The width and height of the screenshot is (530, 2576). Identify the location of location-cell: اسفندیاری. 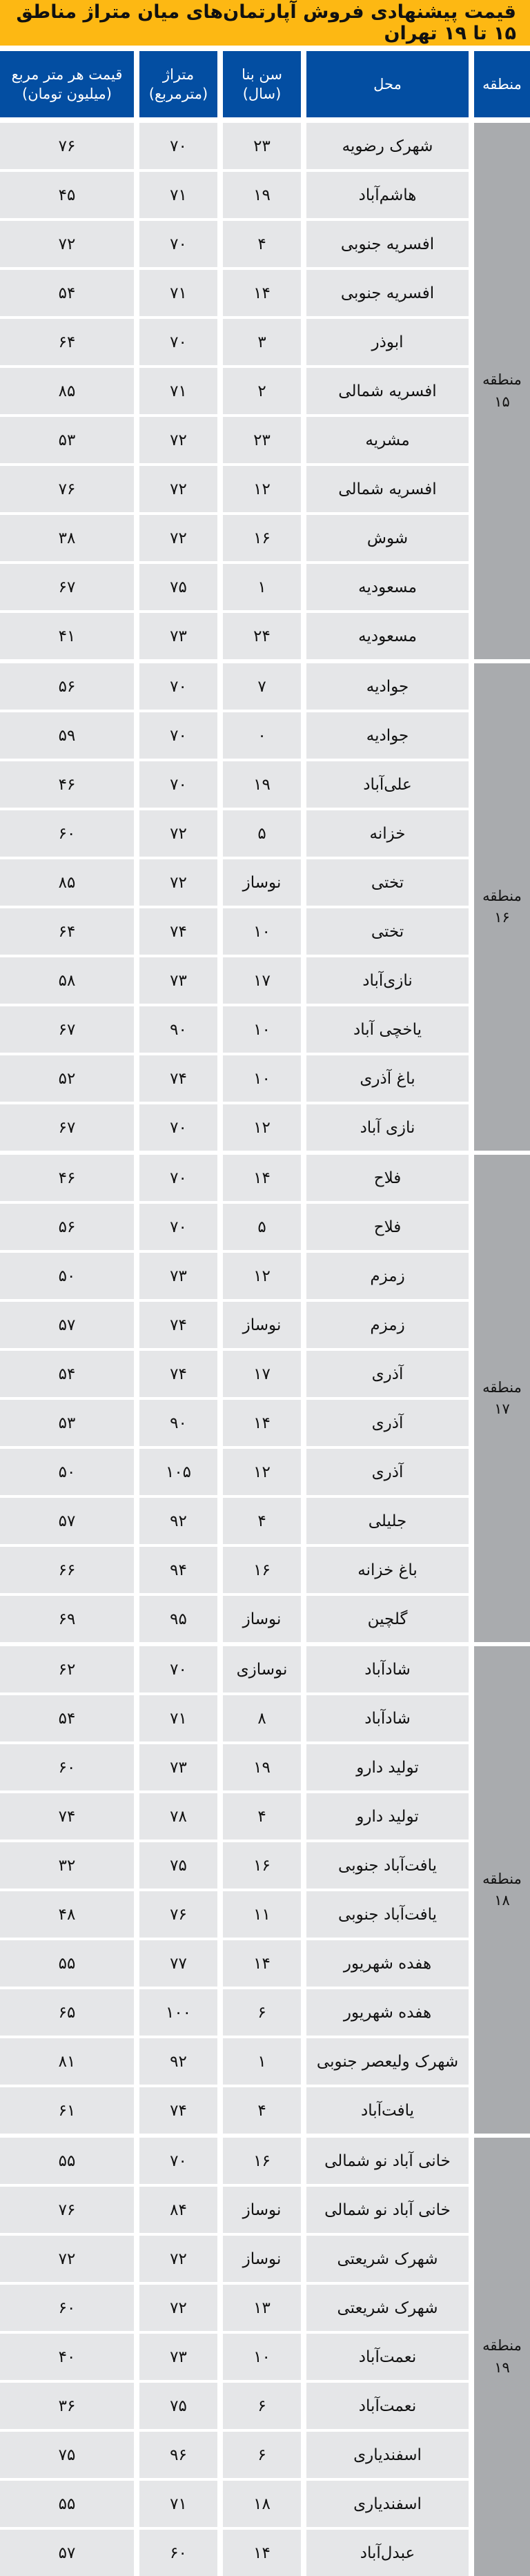
(387, 2455).